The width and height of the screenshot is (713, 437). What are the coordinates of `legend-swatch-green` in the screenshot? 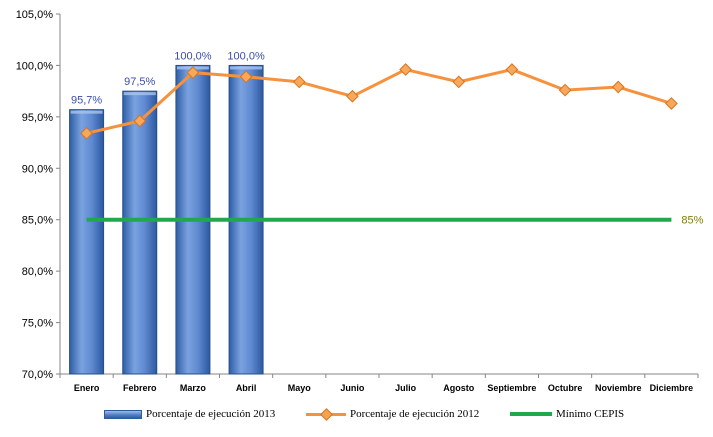 It's located at (531, 414).